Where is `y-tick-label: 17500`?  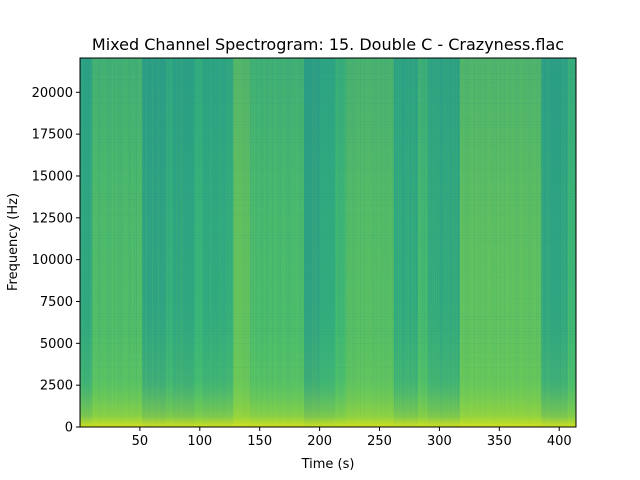 y-tick-label: 17500 is located at coordinates (52, 135).